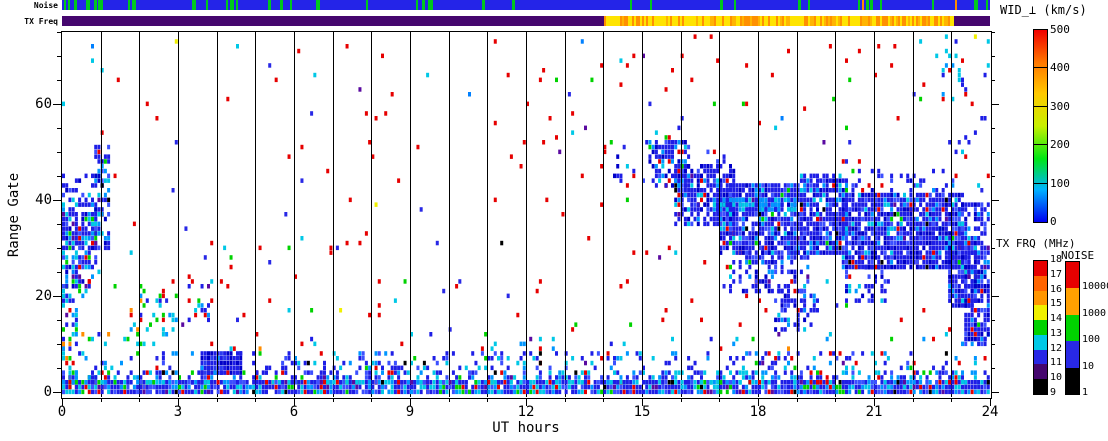 This screenshot has width=1108, height=441. I want to click on x-tick-label: 0, so click(62, 412).